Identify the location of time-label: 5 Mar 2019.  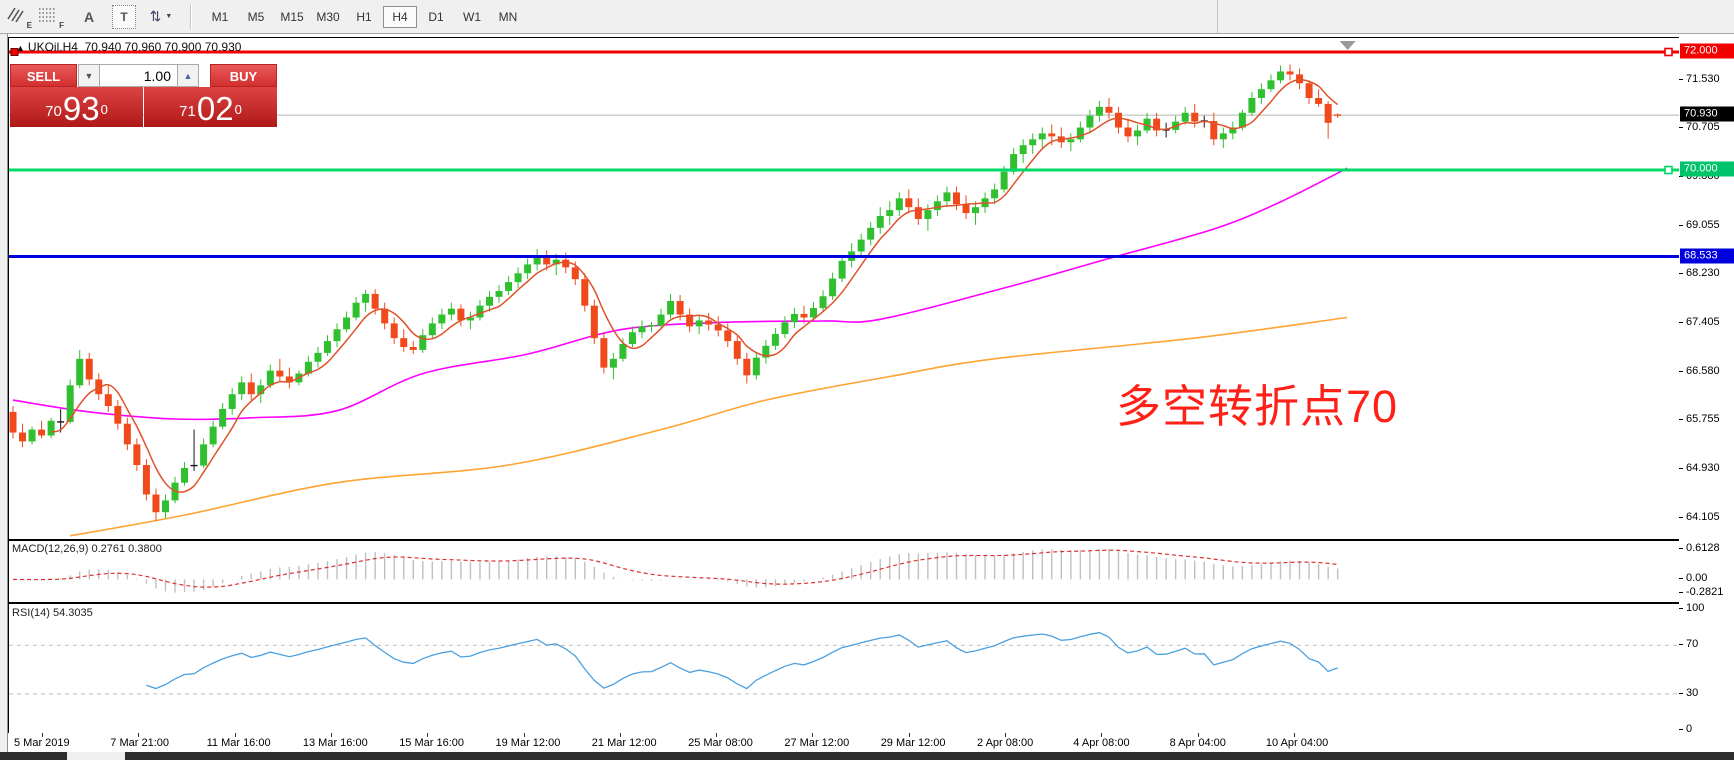
(42, 743).